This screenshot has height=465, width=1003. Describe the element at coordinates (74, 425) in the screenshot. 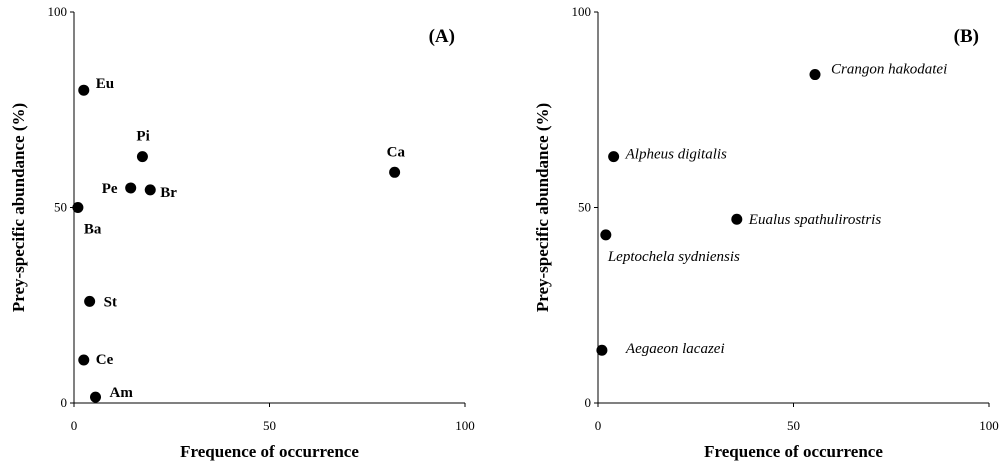

I see `panel-a-x-tick-label: 0` at that location.